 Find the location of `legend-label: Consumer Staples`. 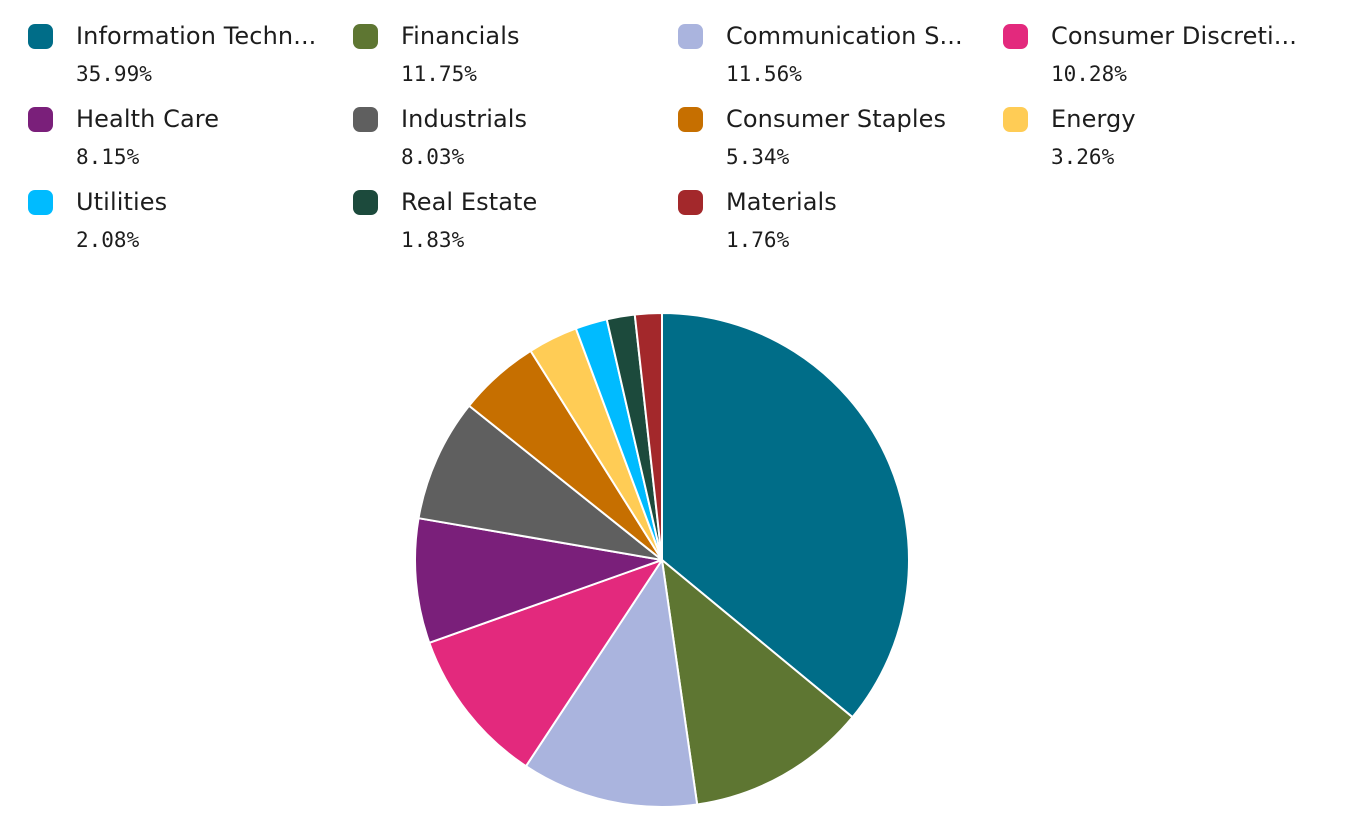

legend-label: Consumer Staples is located at coordinates (836, 119).